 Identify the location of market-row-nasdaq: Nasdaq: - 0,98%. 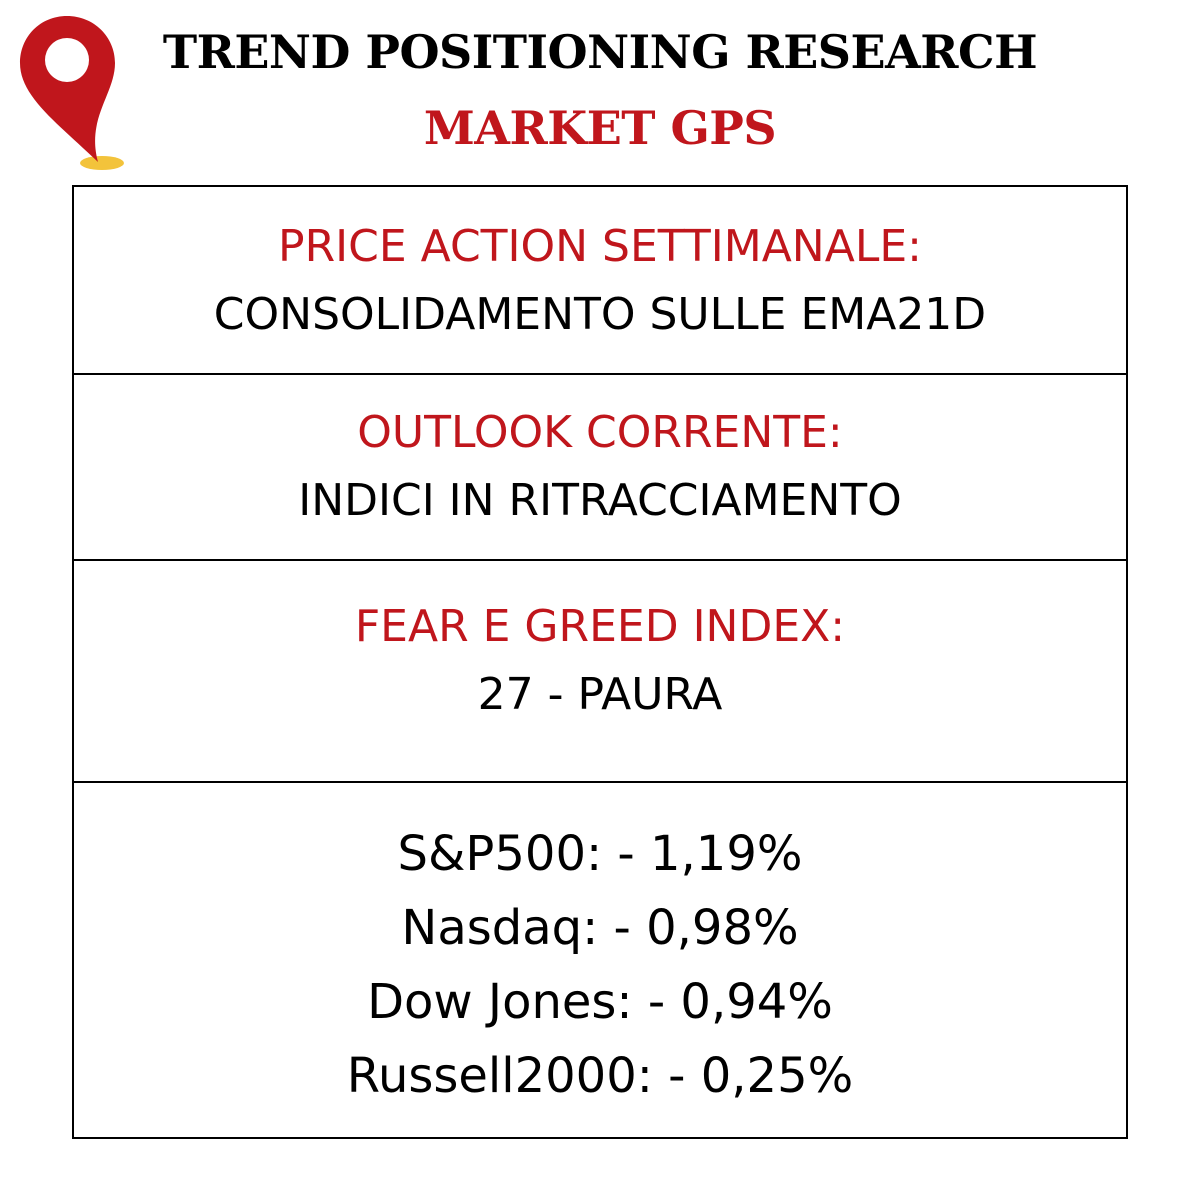
(600, 928).